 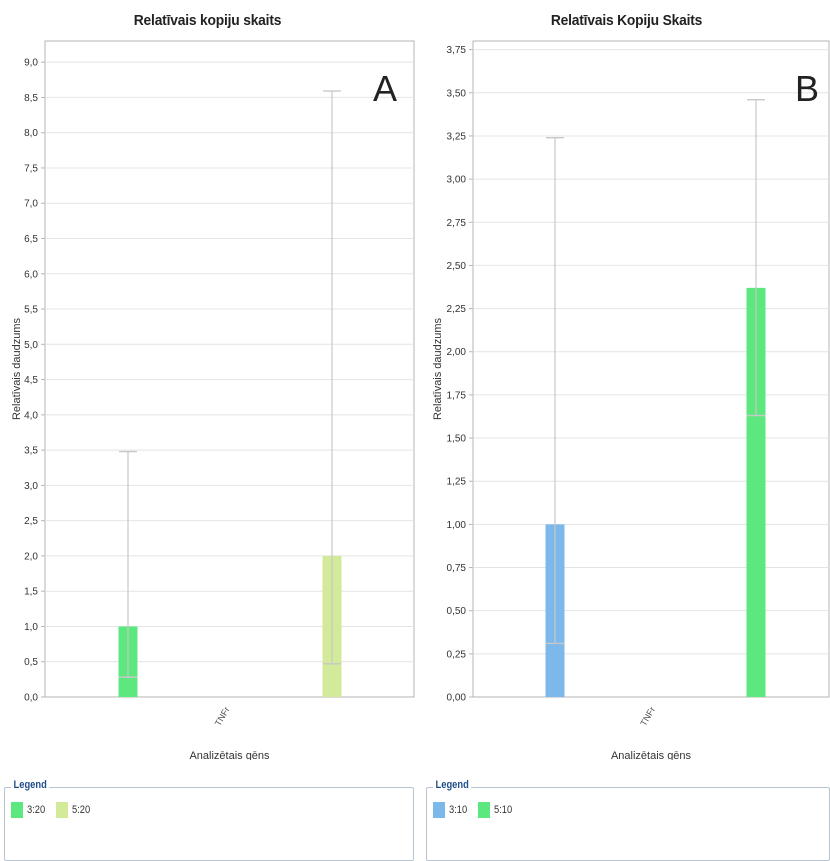 What do you see at coordinates (31, 133) in the screenshot?
I see `y-tick-label: 8,0` at bounding box center [31, 133].